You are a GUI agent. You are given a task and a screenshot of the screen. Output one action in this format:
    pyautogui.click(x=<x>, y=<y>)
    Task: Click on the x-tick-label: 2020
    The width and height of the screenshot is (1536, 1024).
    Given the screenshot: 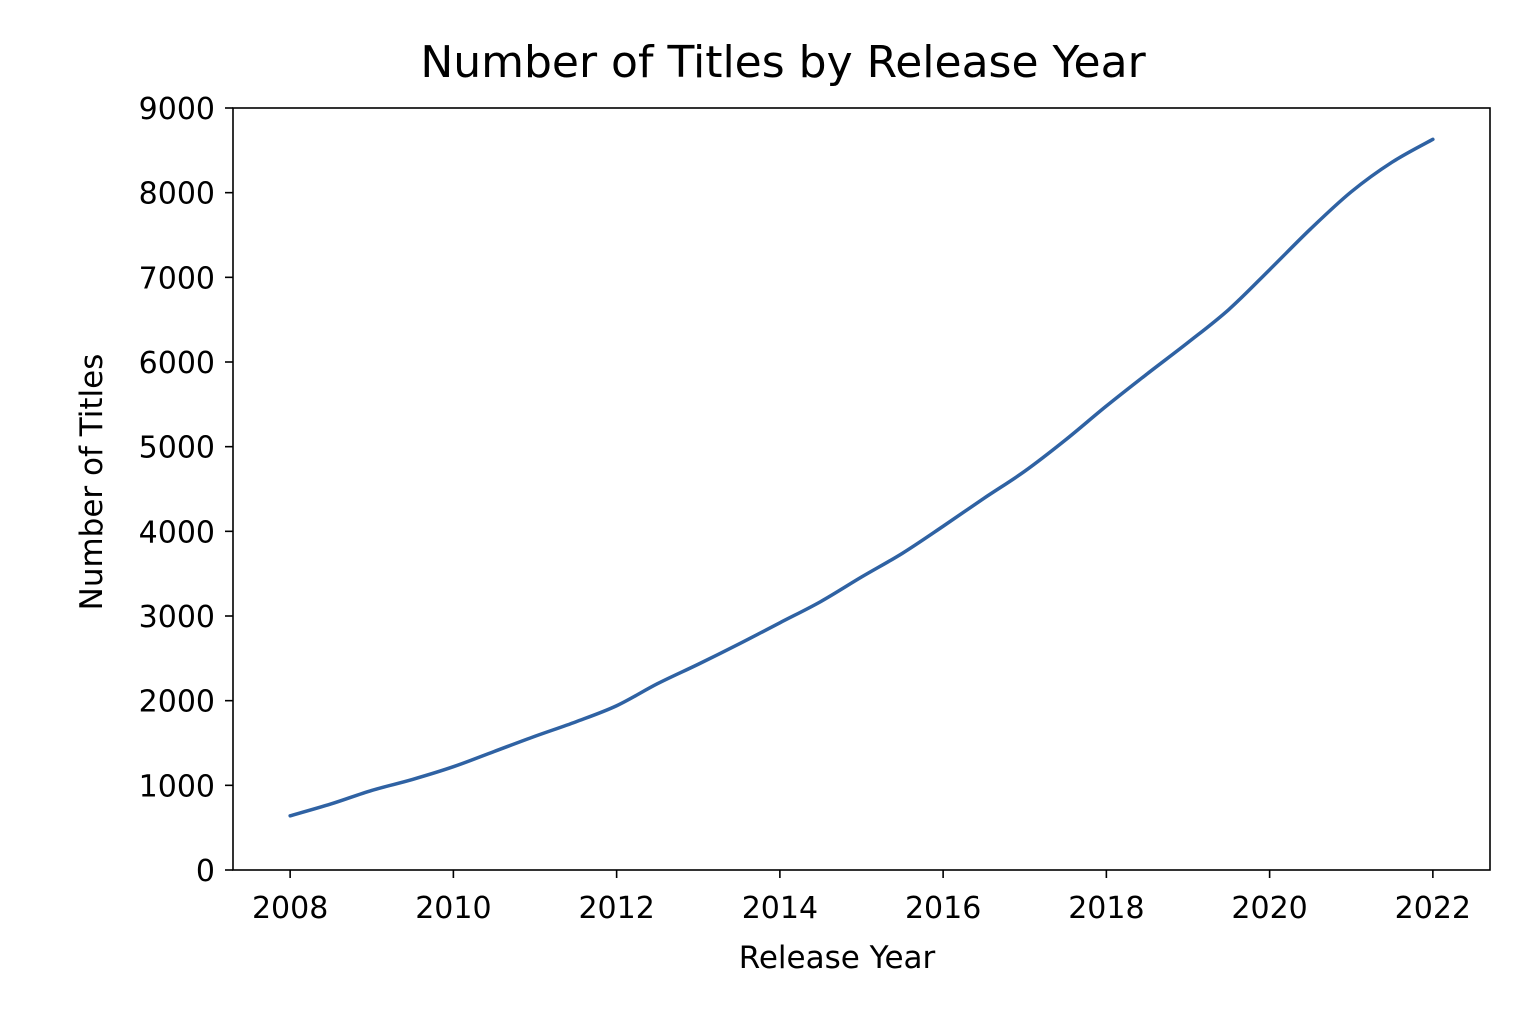 What is the action you would take?
    pyautogui.click(x=1269, y=908)
    